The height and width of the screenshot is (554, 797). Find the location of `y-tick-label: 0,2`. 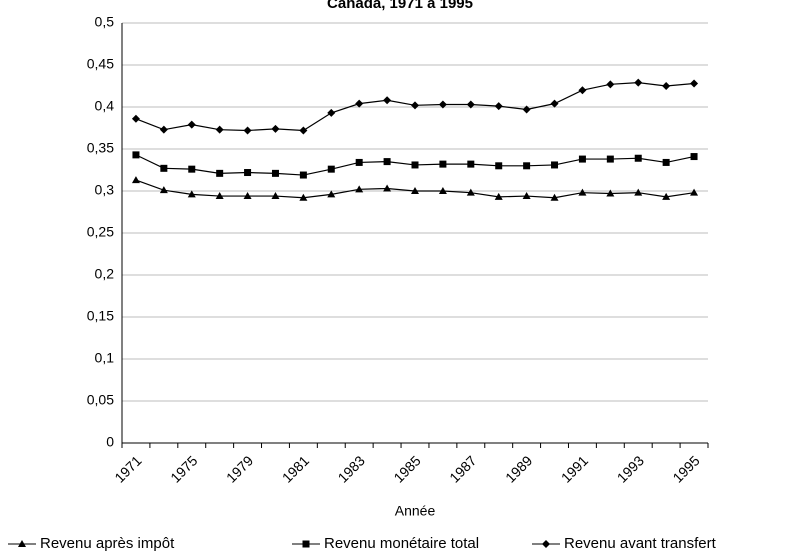

y-tick-label: 0,2 is located at coordinates (105, 274).